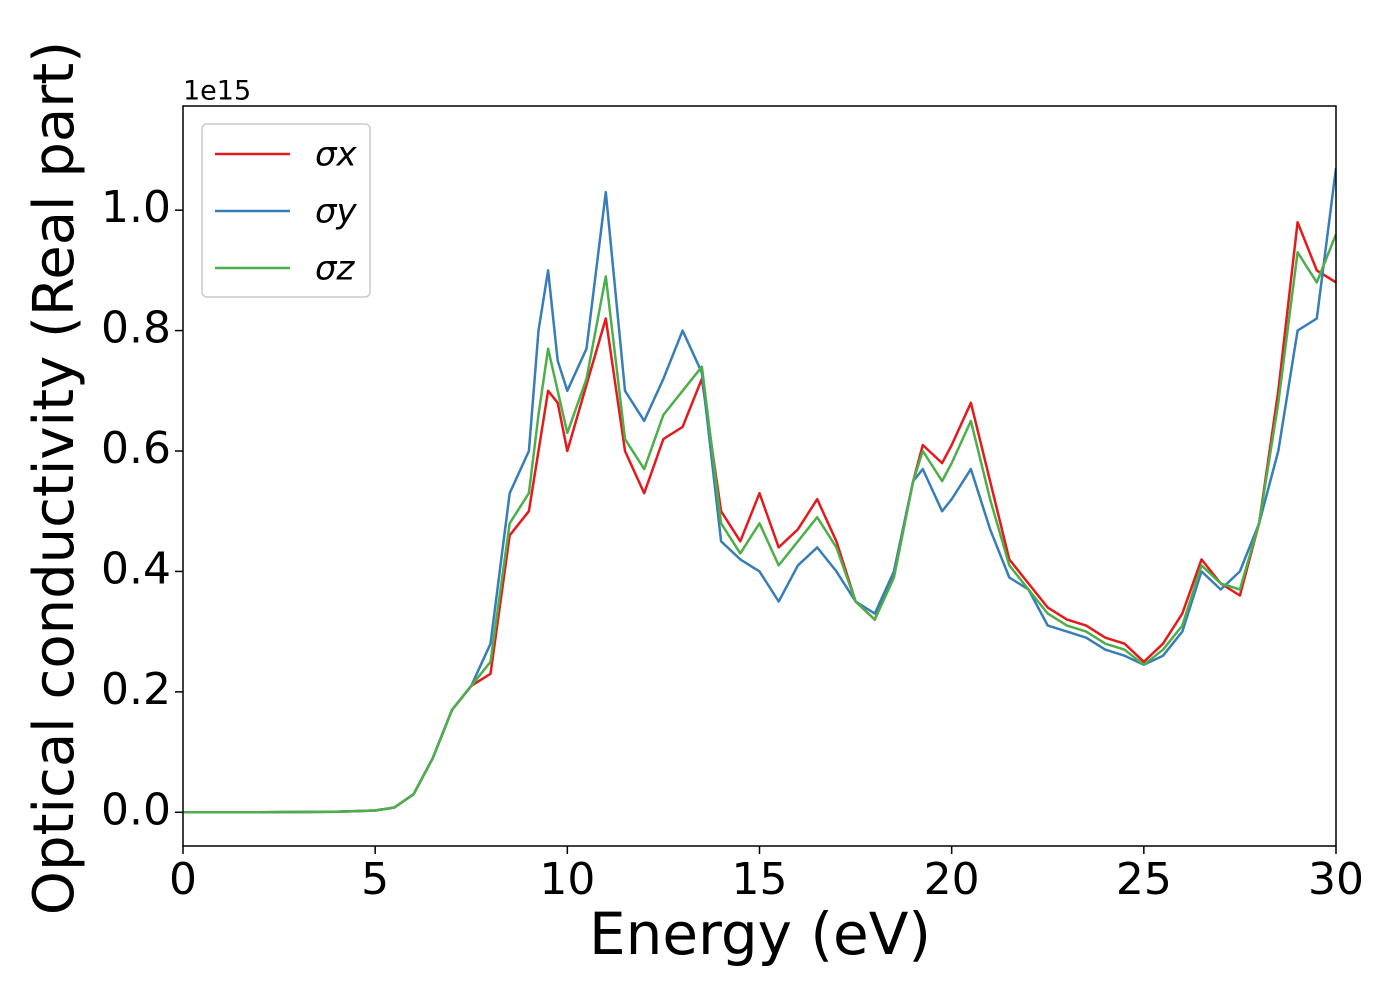 The image size is (1400, 1000). I want to click on y-tick-label: 0.2, so click(136, 689).